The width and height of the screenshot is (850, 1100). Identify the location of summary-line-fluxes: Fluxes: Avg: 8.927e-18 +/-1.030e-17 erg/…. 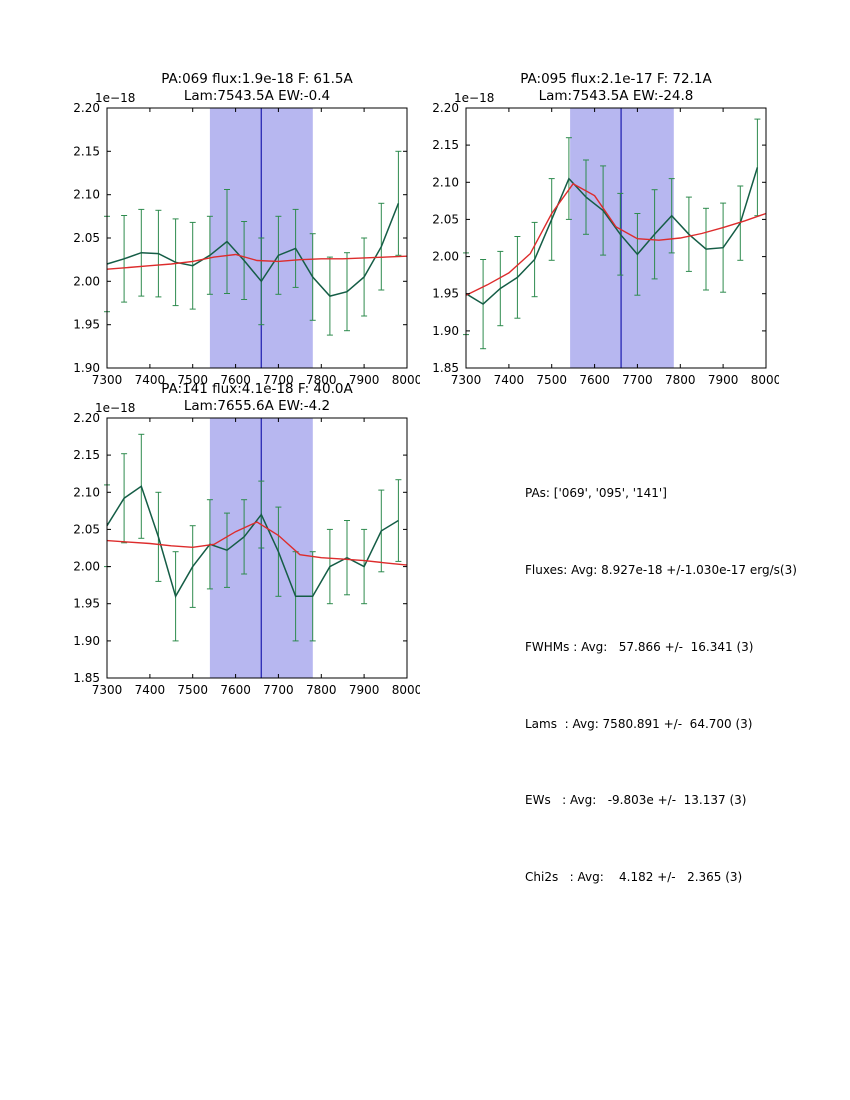
(661, 569).